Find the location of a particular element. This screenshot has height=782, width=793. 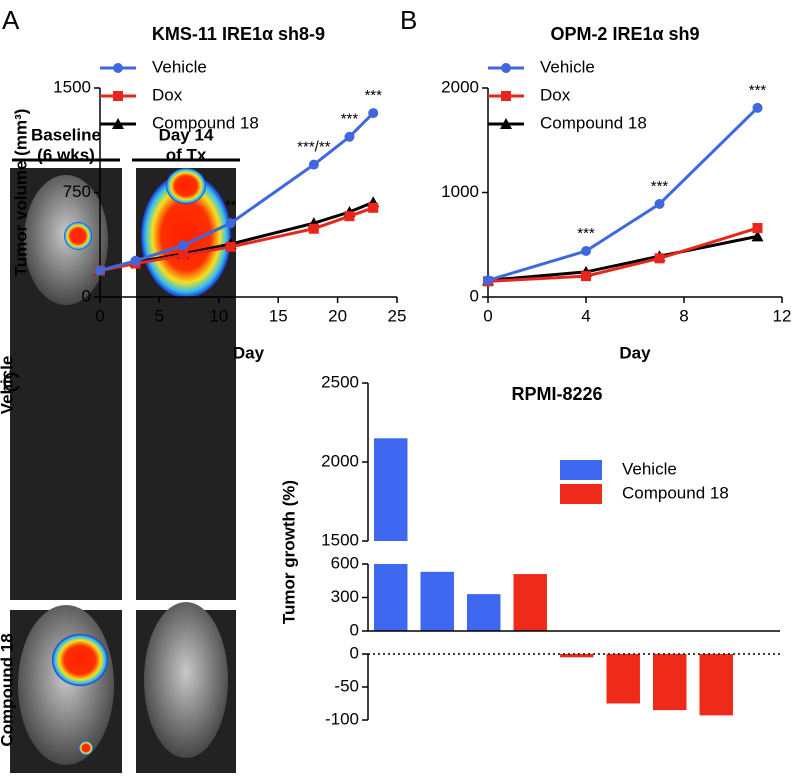

panel-label: A is located at coordinates (11, 20).